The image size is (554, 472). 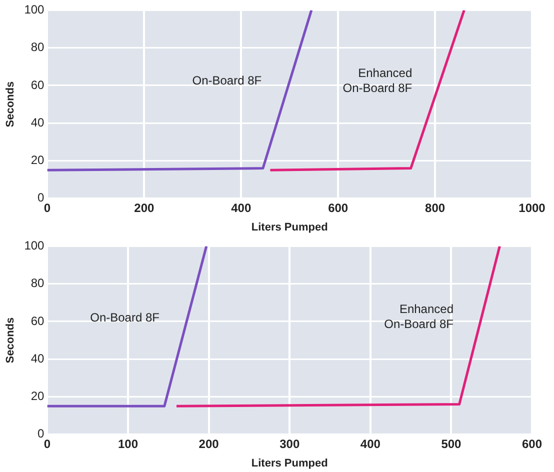 I want to click on x-tick-label: 300, so click(x=290, y=443).